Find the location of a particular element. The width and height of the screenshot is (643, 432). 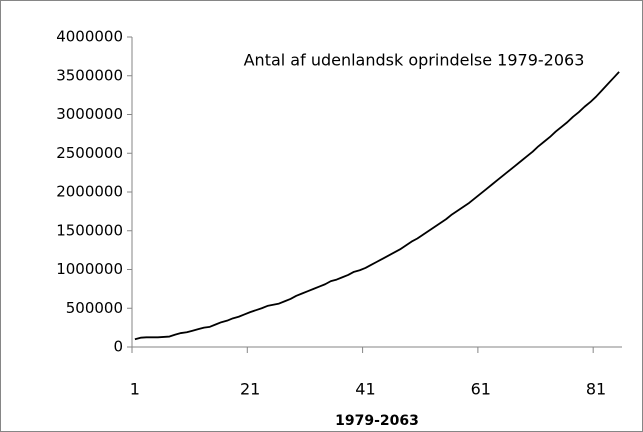

y-tick-label: 1500000 is located at coordinates (89, 230).